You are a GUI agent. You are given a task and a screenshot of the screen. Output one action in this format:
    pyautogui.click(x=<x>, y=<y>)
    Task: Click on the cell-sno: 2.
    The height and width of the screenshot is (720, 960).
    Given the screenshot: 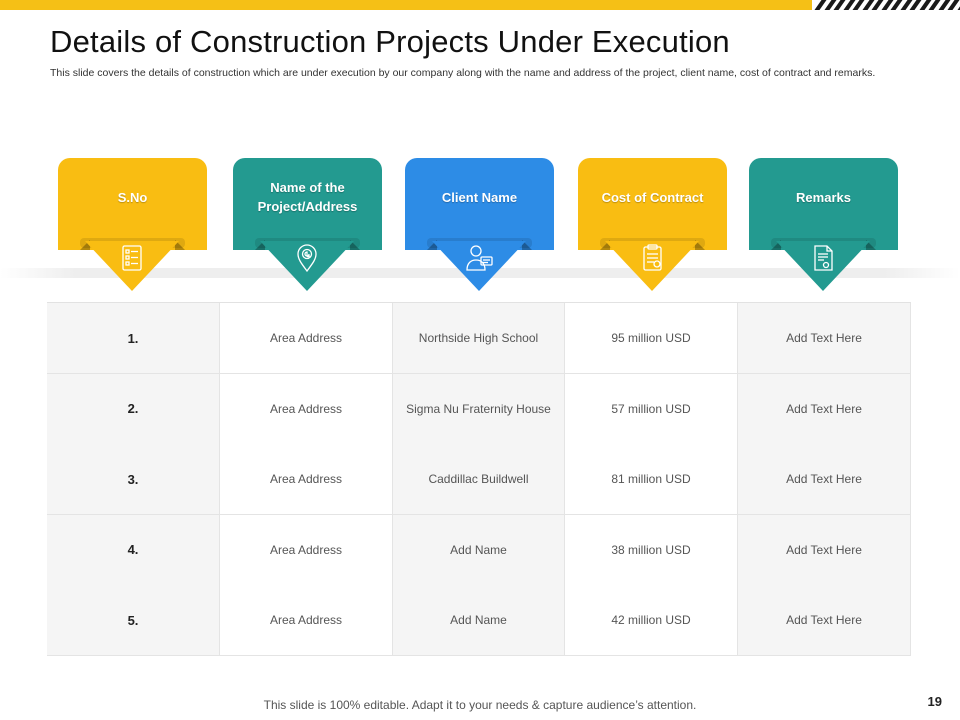 What is the action you would take?
    pyautogui.click(x=133, y=408)
    